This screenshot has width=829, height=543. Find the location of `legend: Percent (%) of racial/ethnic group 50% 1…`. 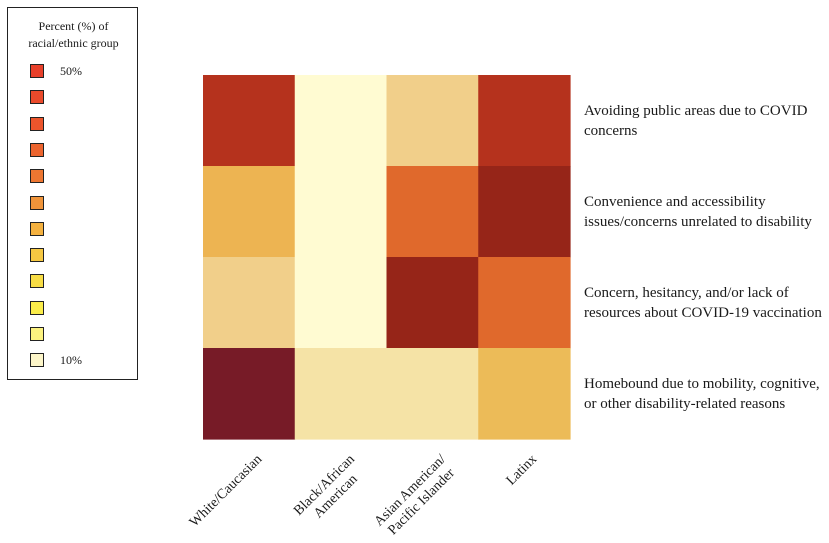

legend: Percent (%) of racial/ethnic group 50% 1… is located at coordinates (72, 193).